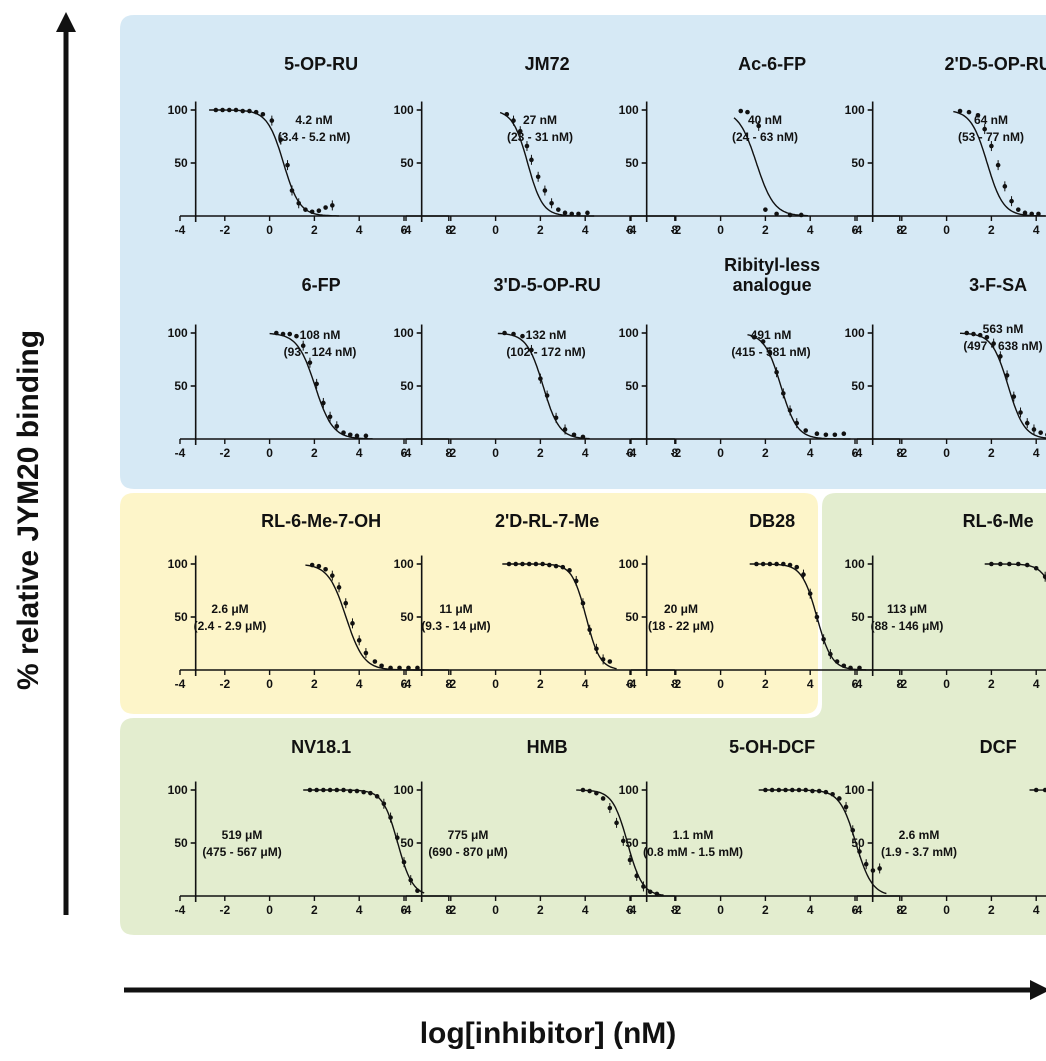 The image size is (1046, 1061). I want to click on ic50-value: 108 nM, so click(320, 335).